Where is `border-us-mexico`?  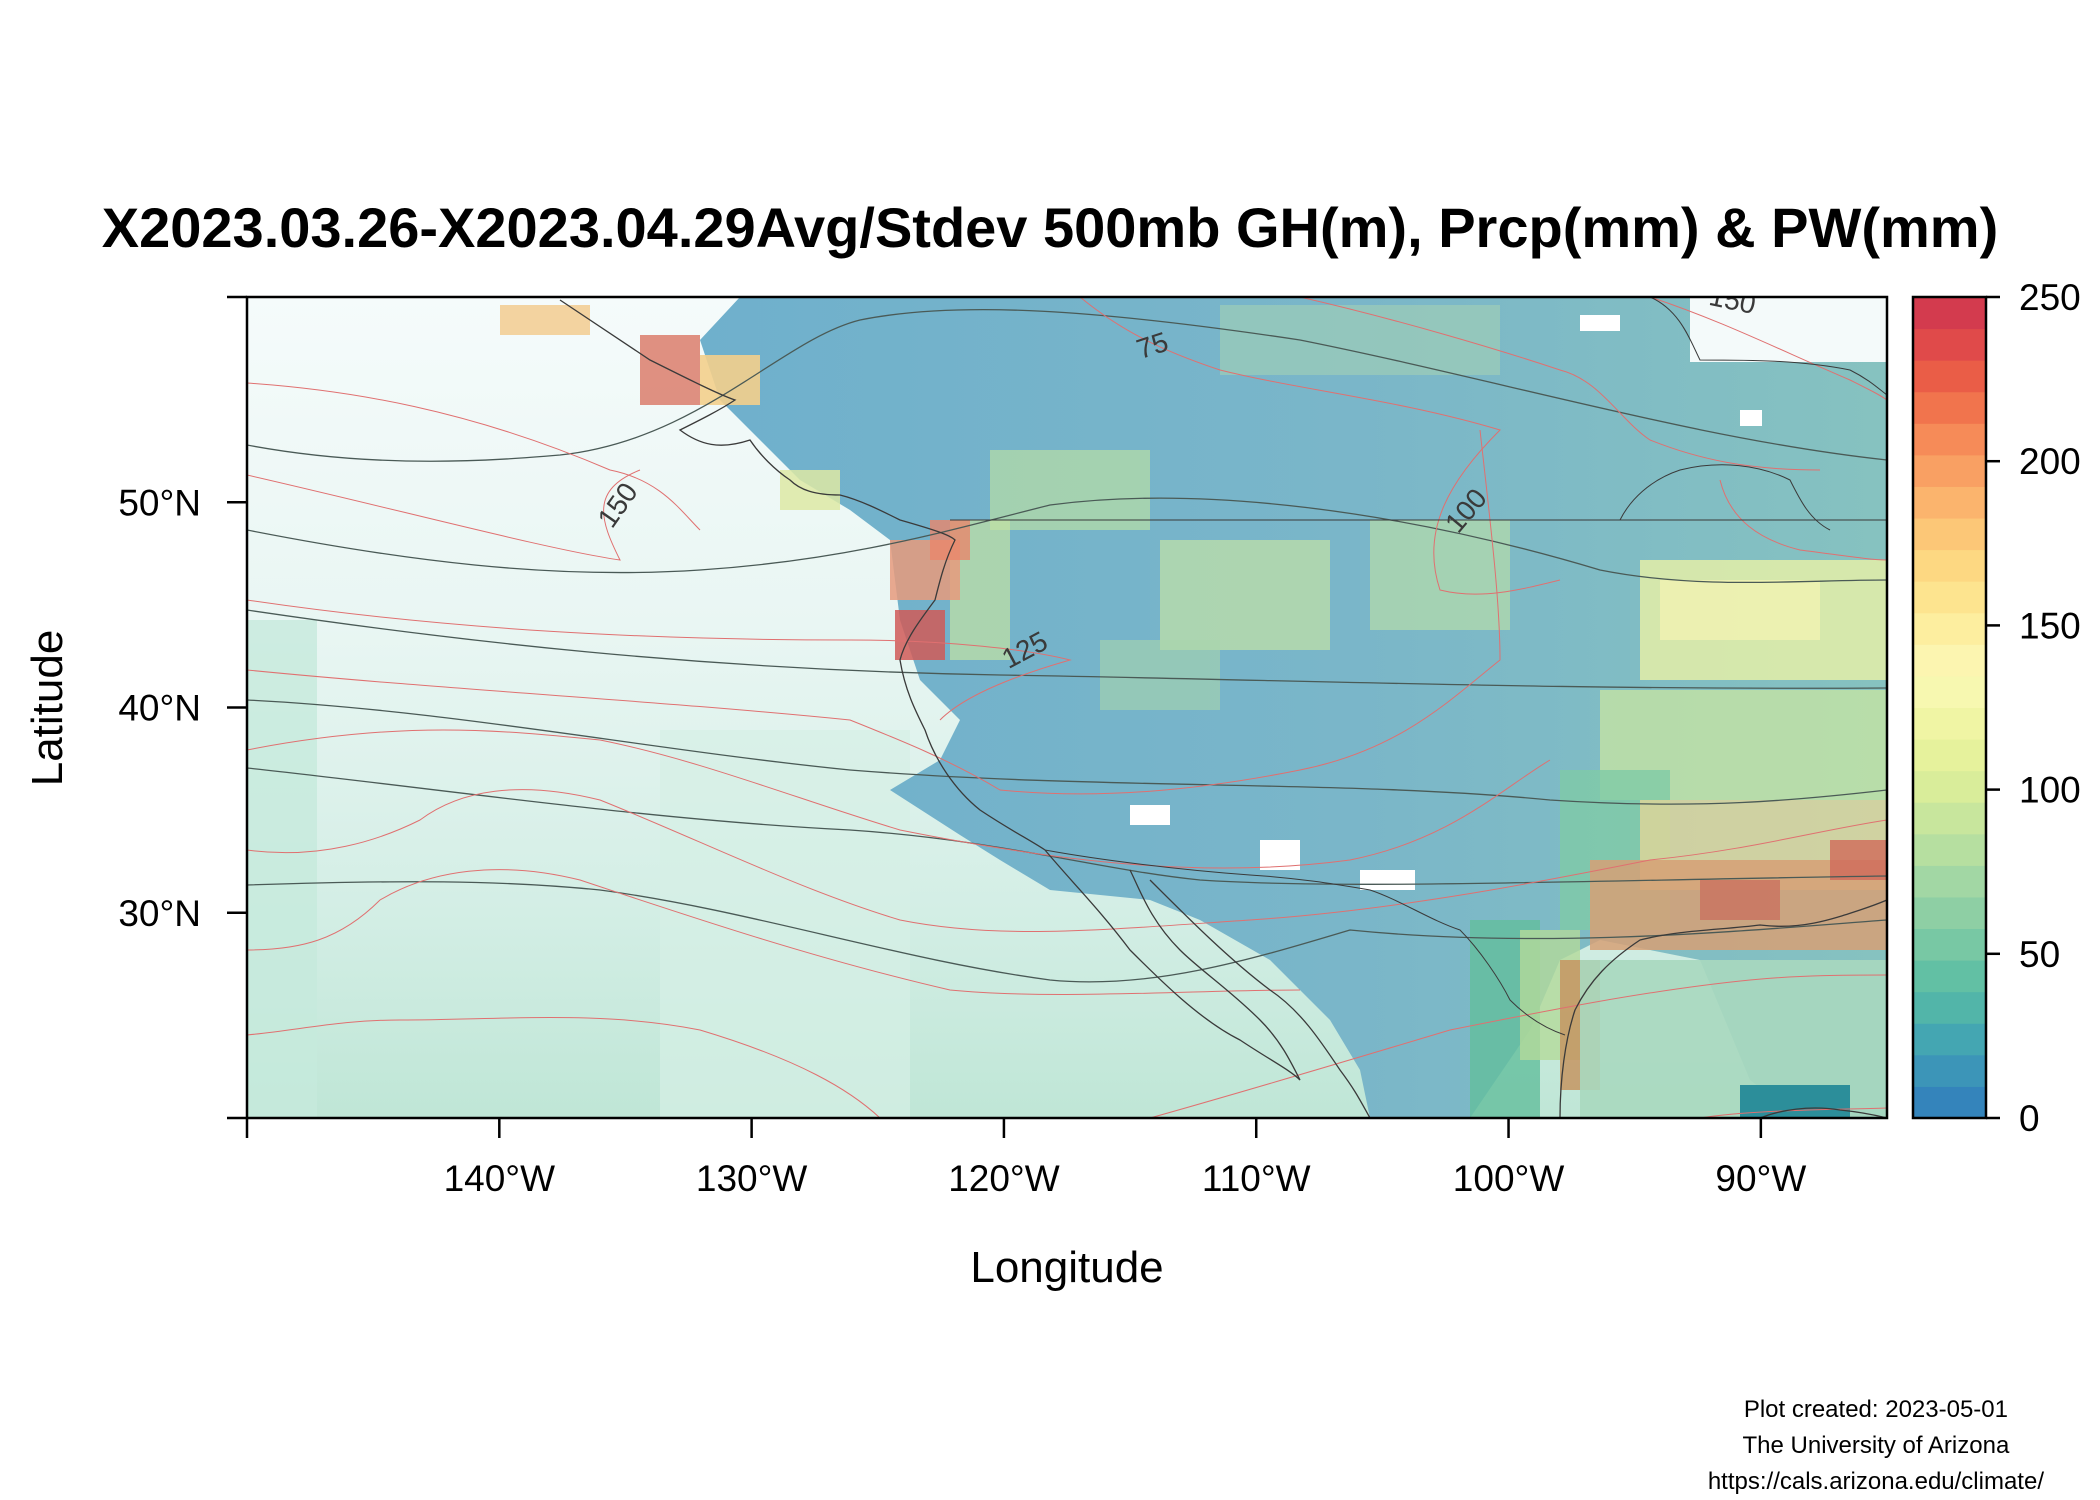 border-us-mexico is located at coordinates (1305, 942).